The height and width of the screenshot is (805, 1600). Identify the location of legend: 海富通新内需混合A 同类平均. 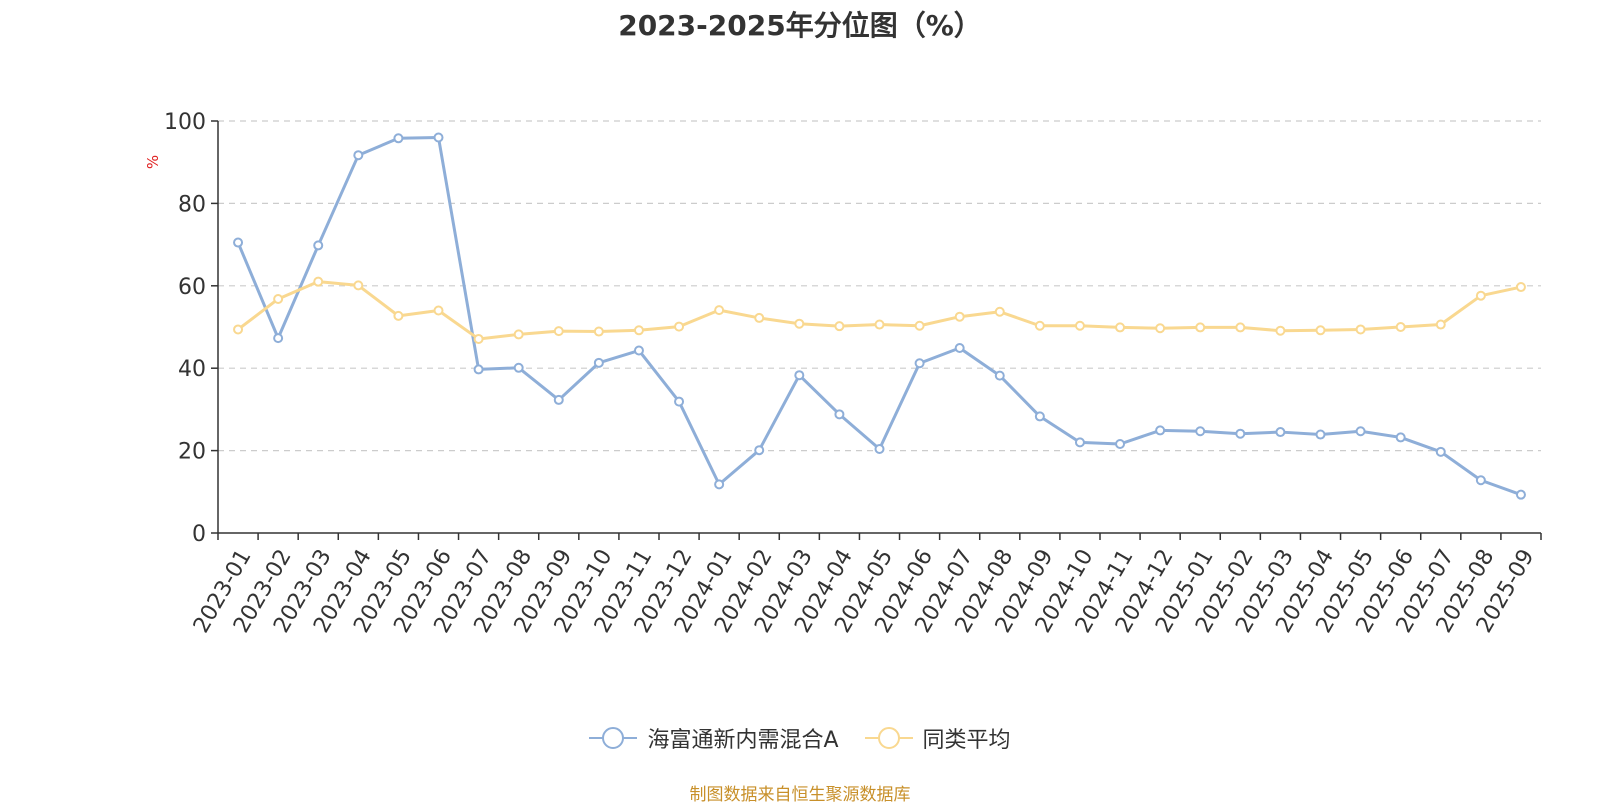
(800, 738).